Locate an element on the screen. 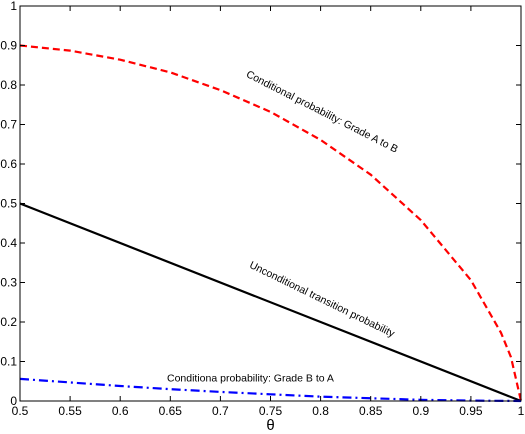  x-tick-label: 0.6 is located at coordinates (120, 411).